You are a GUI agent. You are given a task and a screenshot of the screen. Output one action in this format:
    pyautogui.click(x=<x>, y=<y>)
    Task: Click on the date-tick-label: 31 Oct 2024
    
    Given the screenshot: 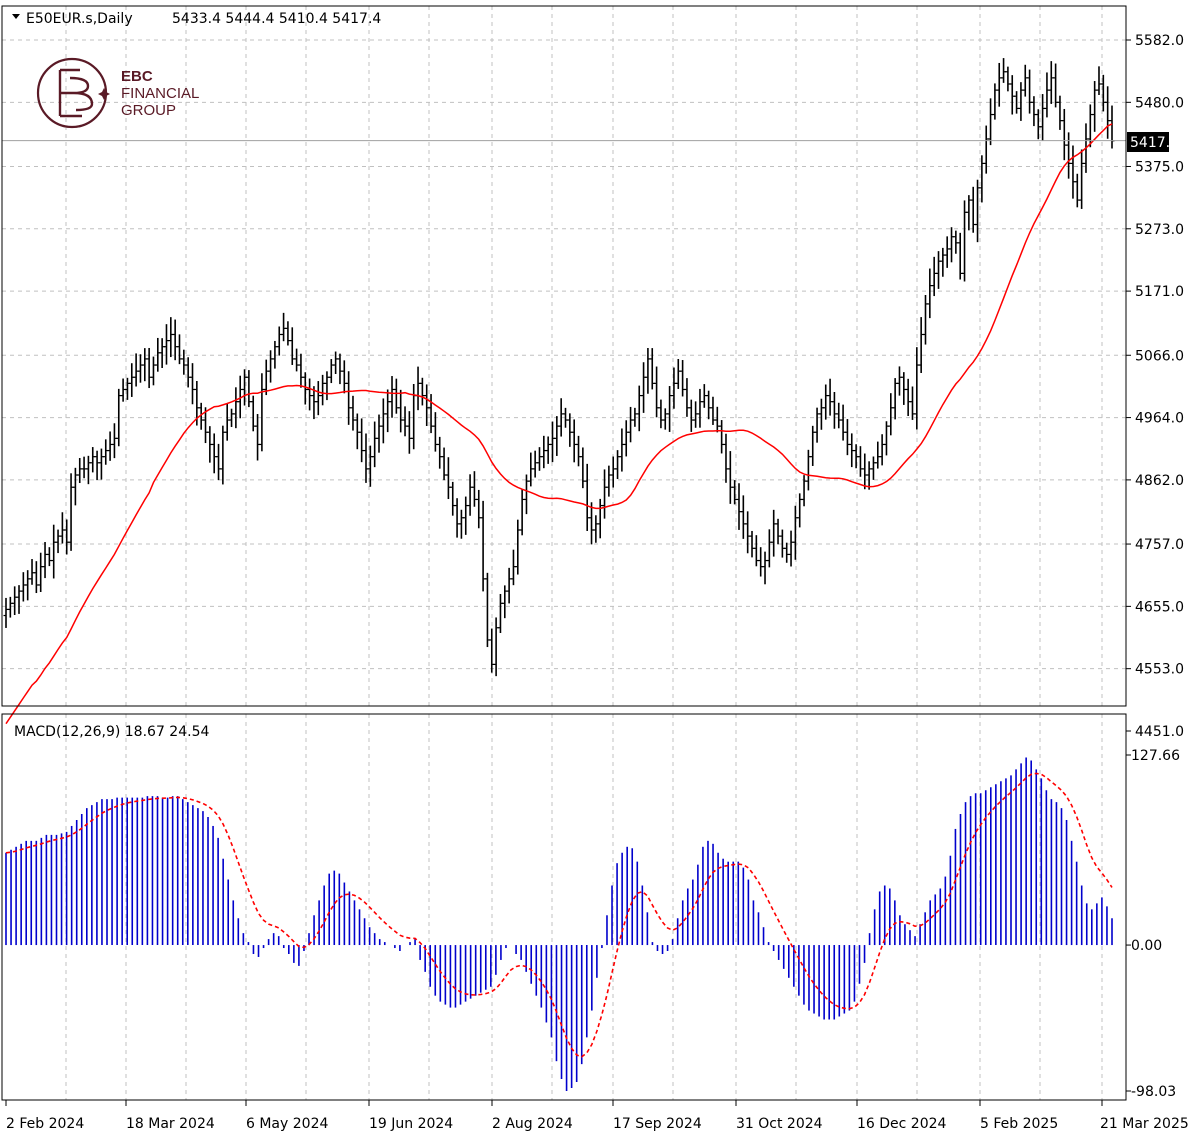 What is the action you would take?
    pyautogui.click(x=779, y=1124)
    